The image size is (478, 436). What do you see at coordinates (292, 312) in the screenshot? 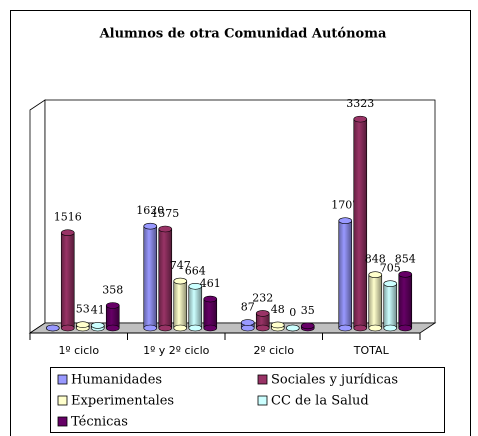
I see `data-label: 0` at bounding box center [292, 312].